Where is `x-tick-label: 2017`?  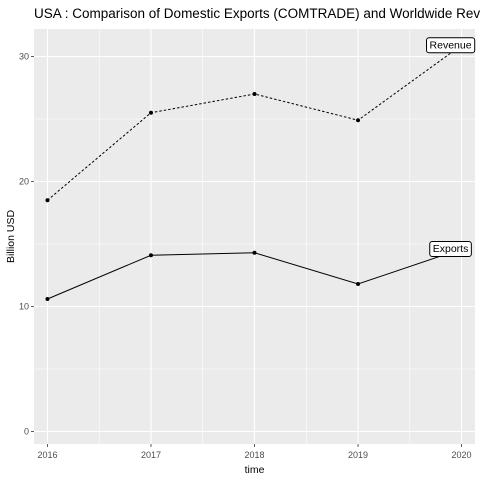 x-tick-label: 2017 is located at coordinates (151, 455).